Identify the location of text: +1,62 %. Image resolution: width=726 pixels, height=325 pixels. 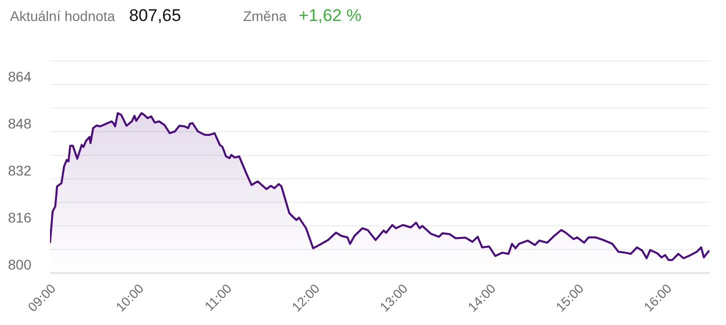
(330, 16).